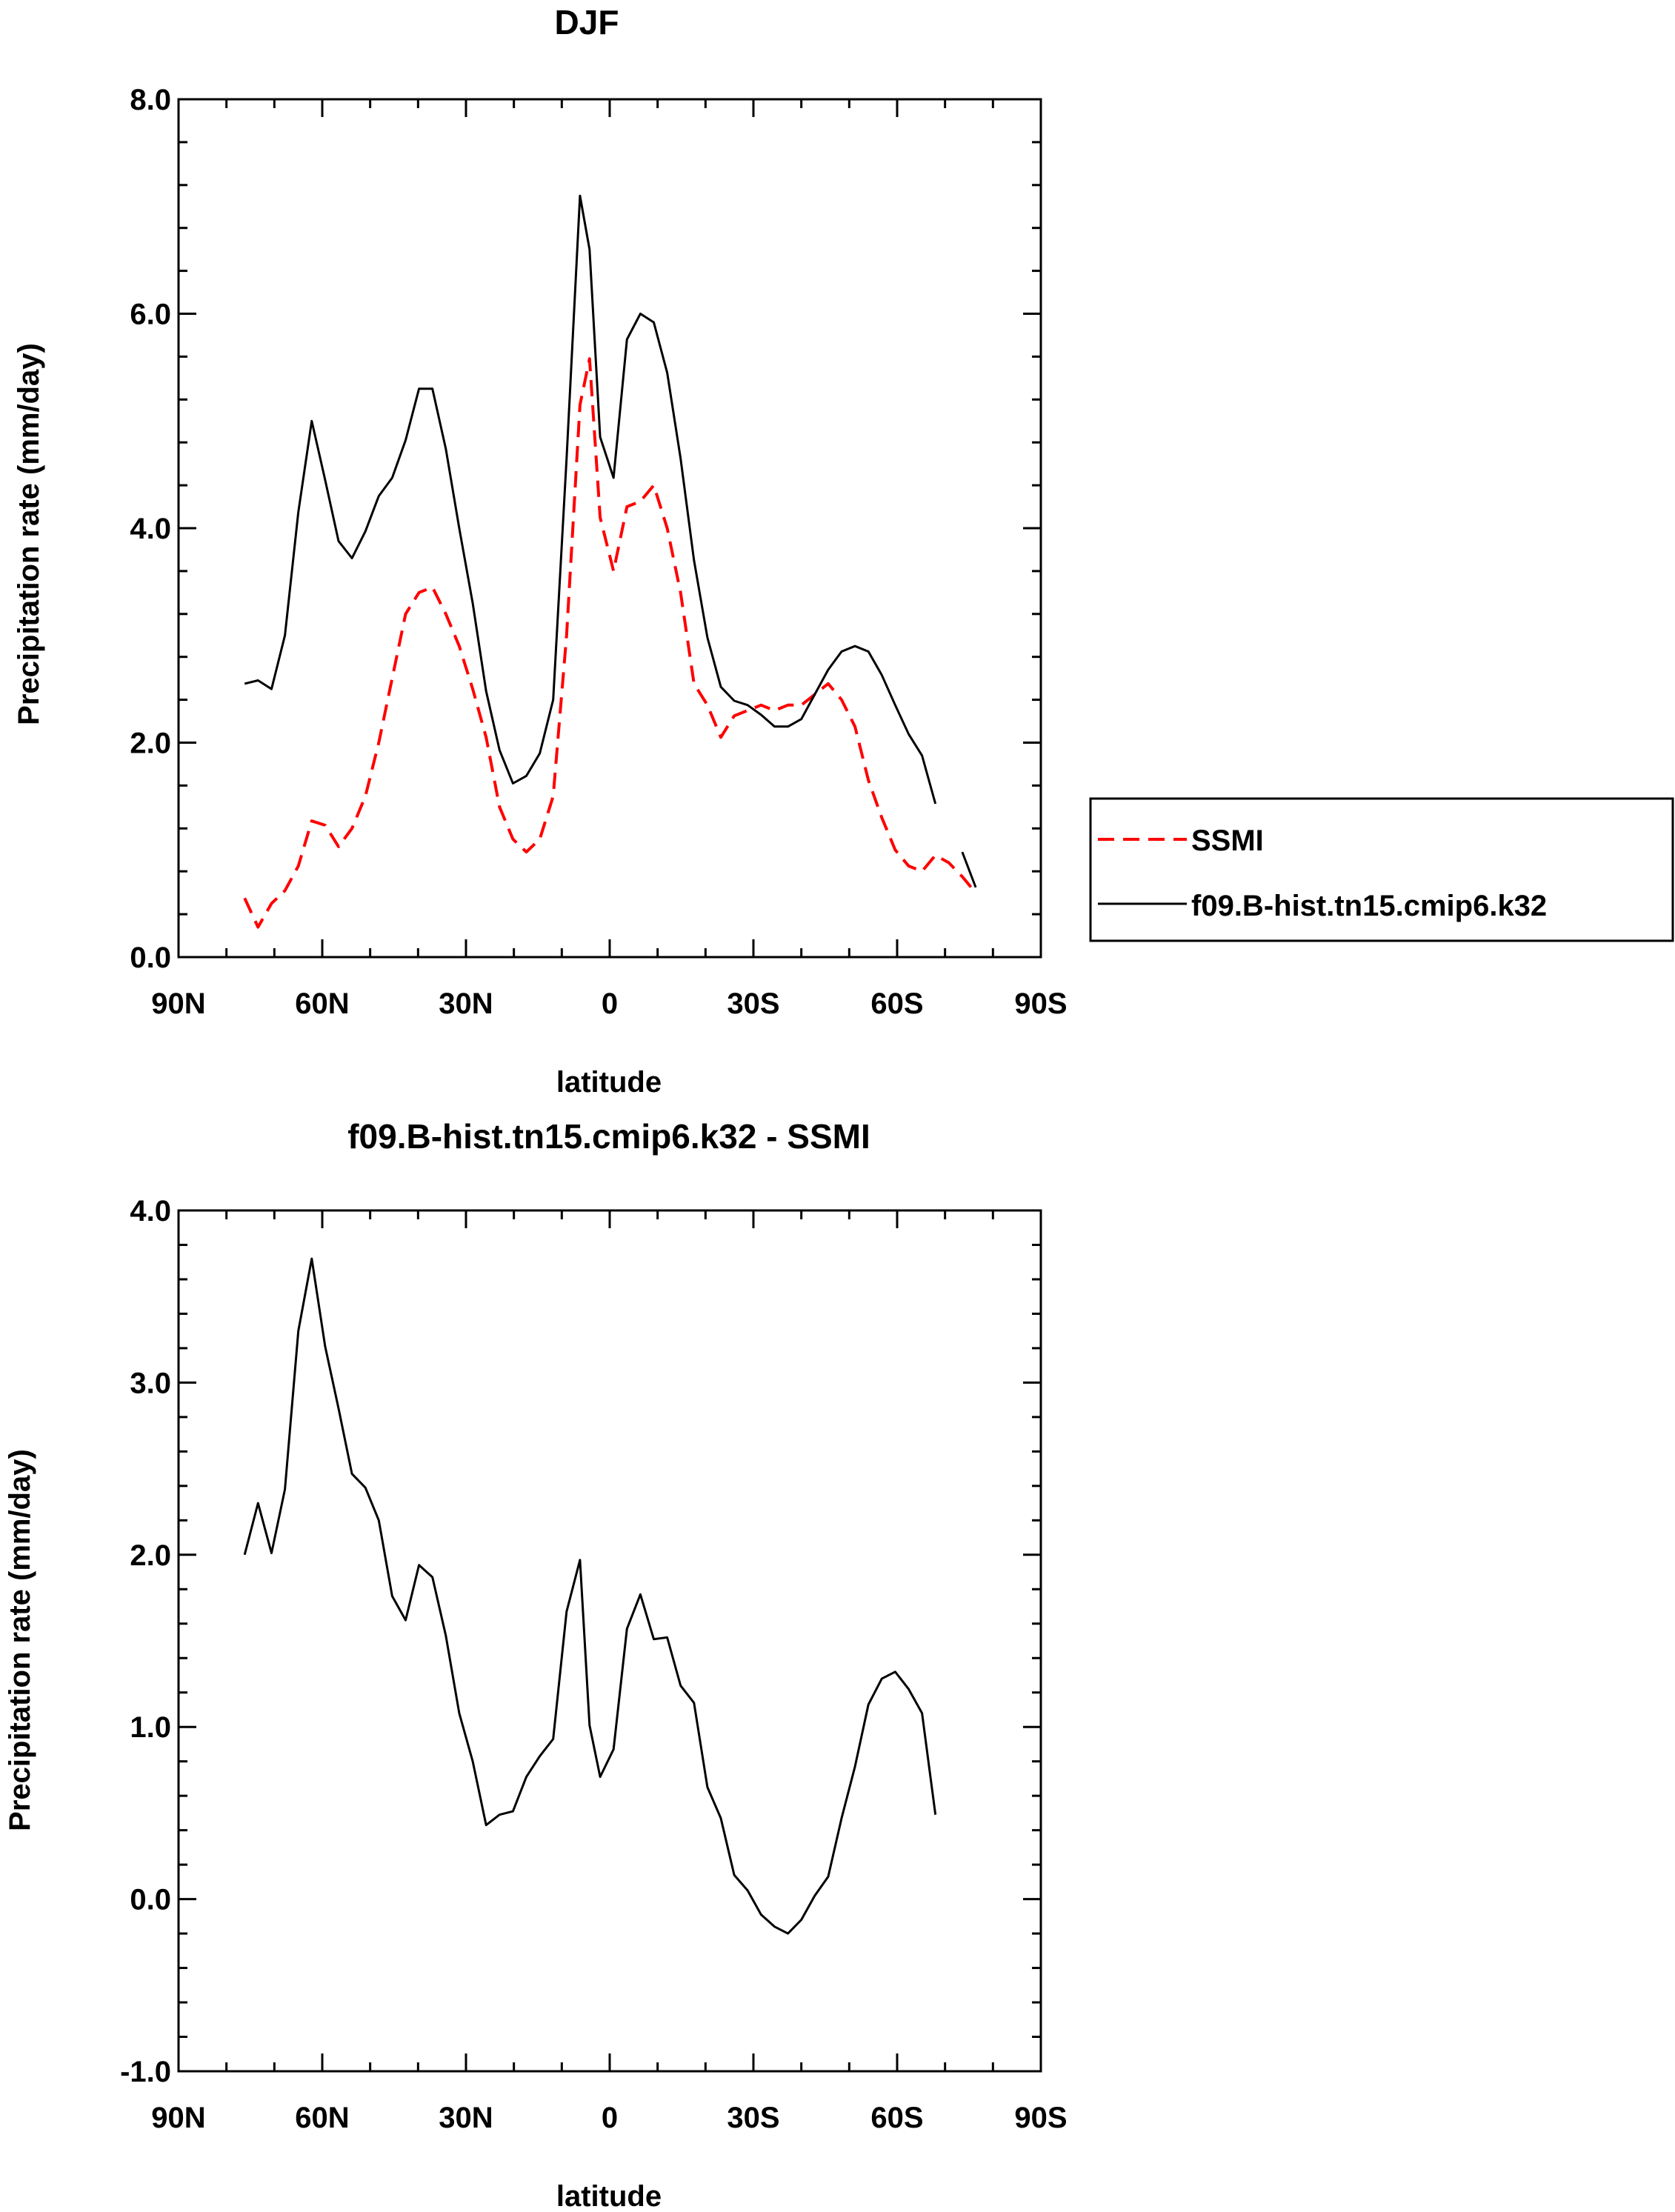  I want to click on bottom-y-tick-label: 3.0, so click(150, 1383).